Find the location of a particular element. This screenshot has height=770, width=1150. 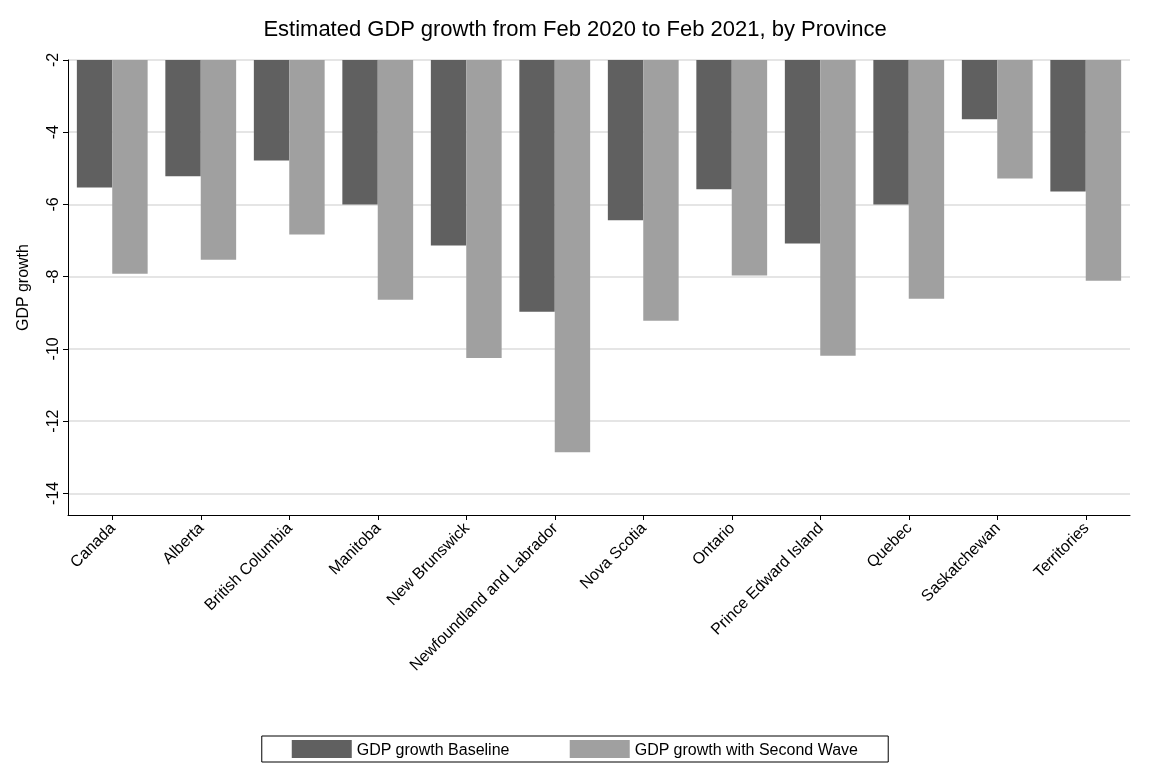

y-tick-label: -8 is located at coordinates (52, 276).